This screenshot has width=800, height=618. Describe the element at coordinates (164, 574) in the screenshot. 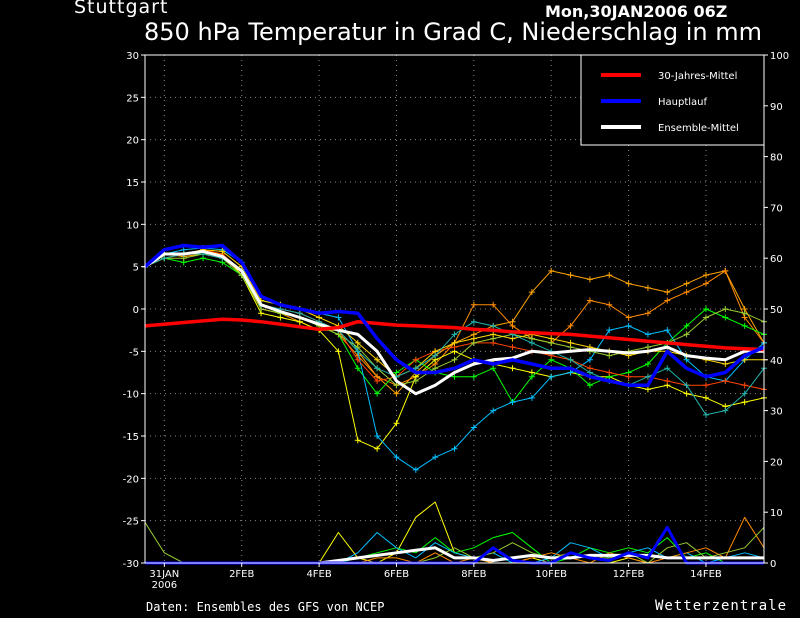

I see `x-tick-label: 31JAN` at that location.